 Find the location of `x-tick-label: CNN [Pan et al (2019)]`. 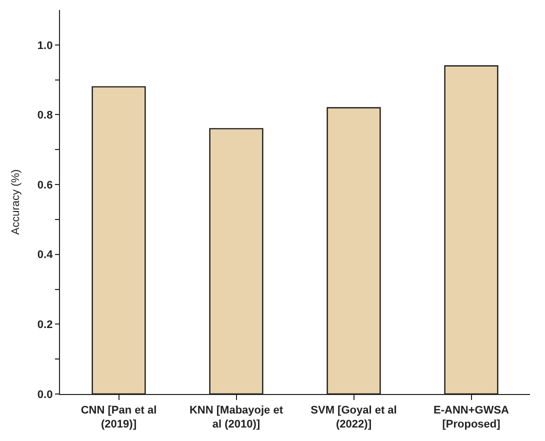

x-tick-label: CNN [Pan et al (2019)] is located at coordinates (118, 417).